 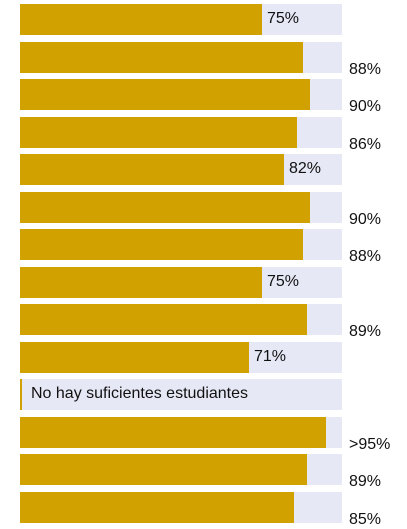 I want to click on value-label: 82%, so click(x=305, y=168).